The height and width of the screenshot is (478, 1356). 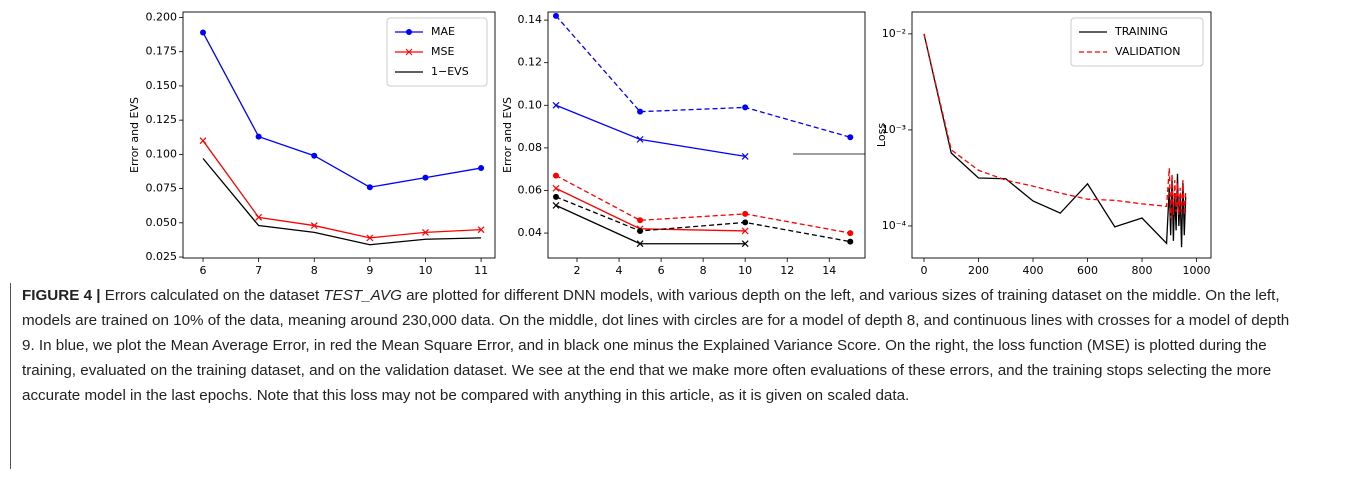 I want to click on y-tick-label: 0.100, so click(x=162, y=153).